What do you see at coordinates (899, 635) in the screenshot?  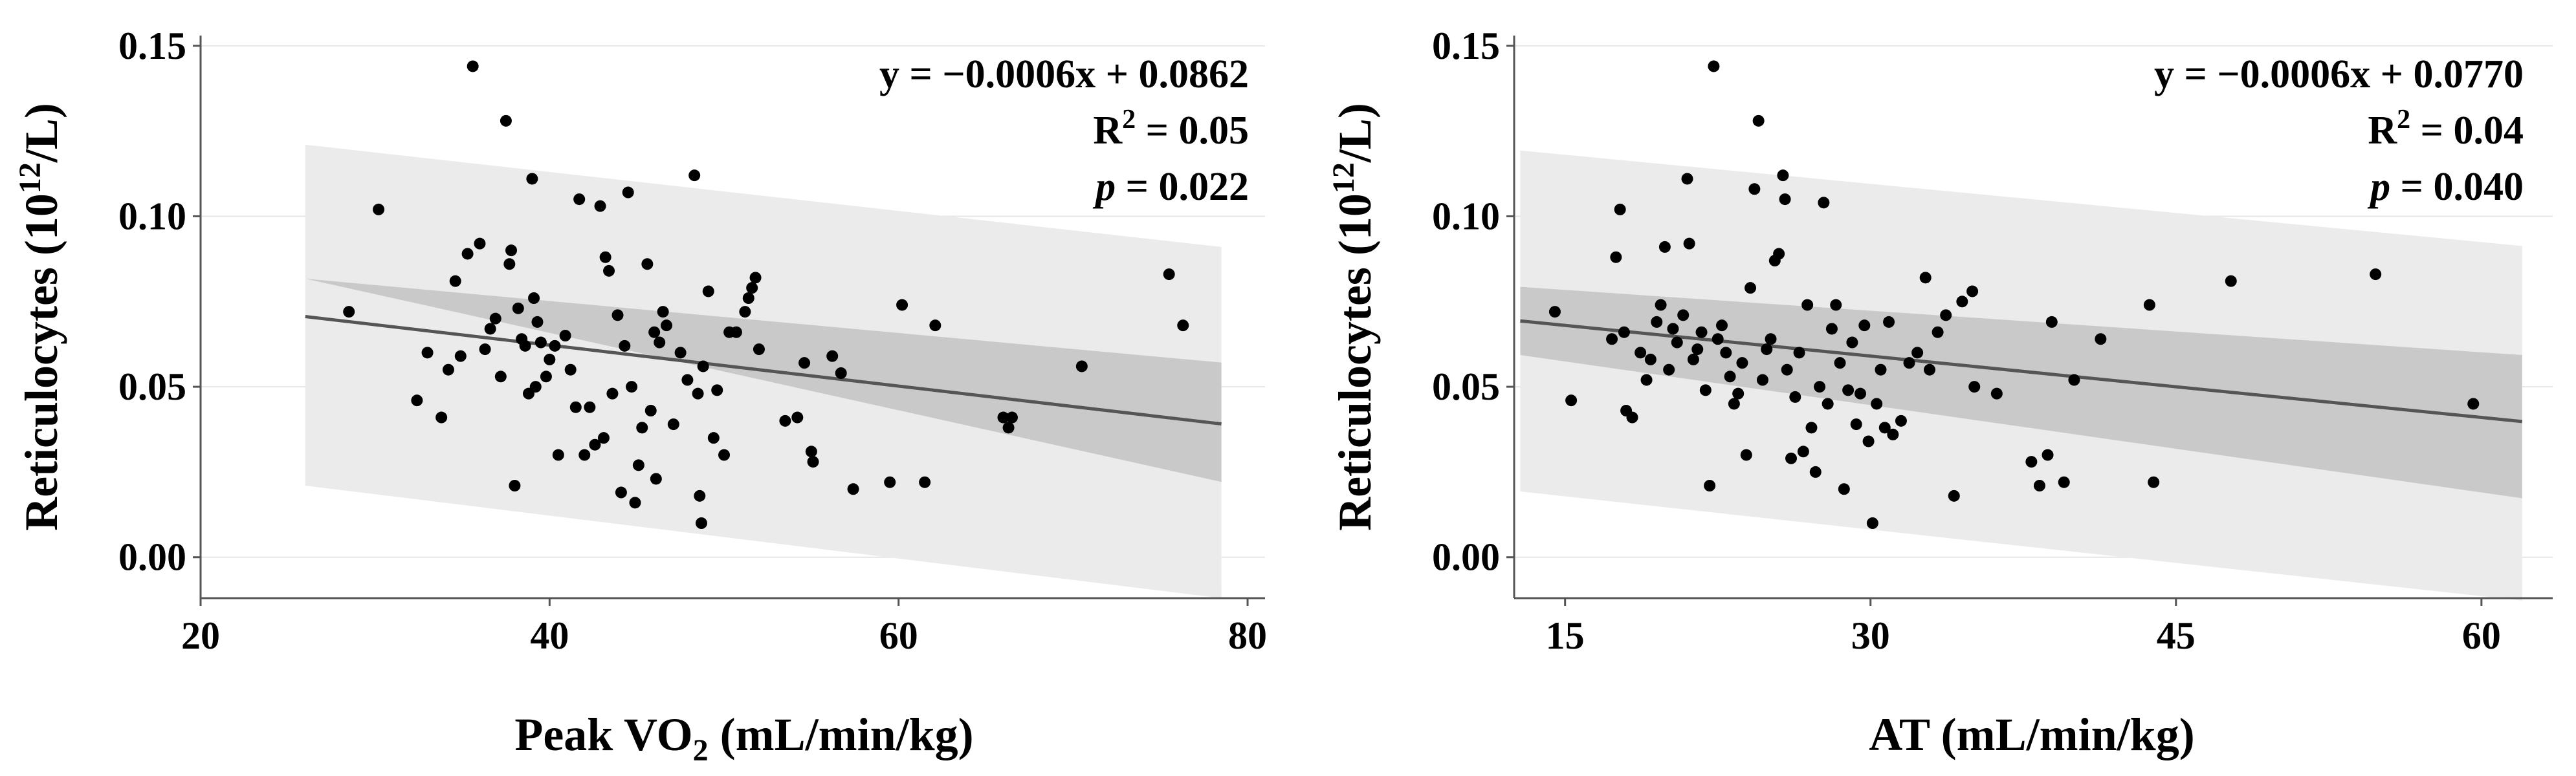 I see `x-tick-label-left-2: 60` at bounding box center [899, 635].